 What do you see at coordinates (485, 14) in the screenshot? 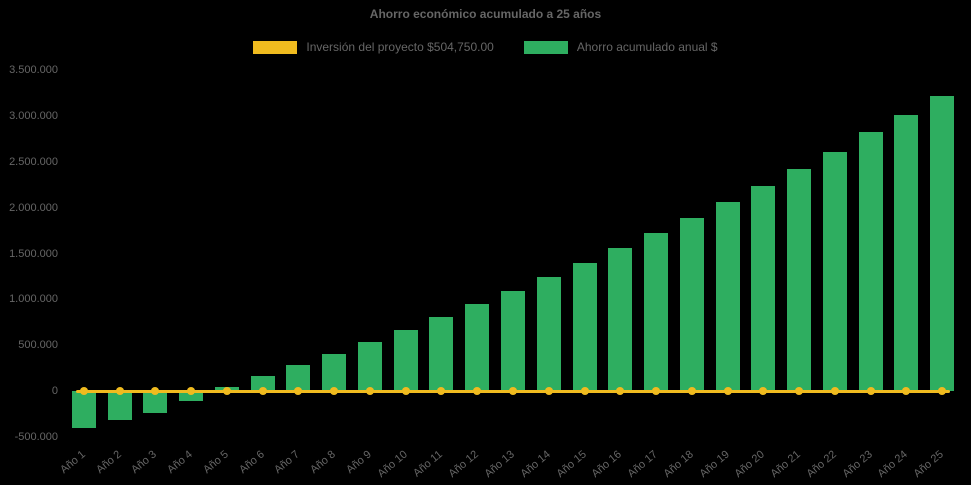
I see `chart-title: Ahorro económico acumulado a 25 años` at bounding box center [485, 14].